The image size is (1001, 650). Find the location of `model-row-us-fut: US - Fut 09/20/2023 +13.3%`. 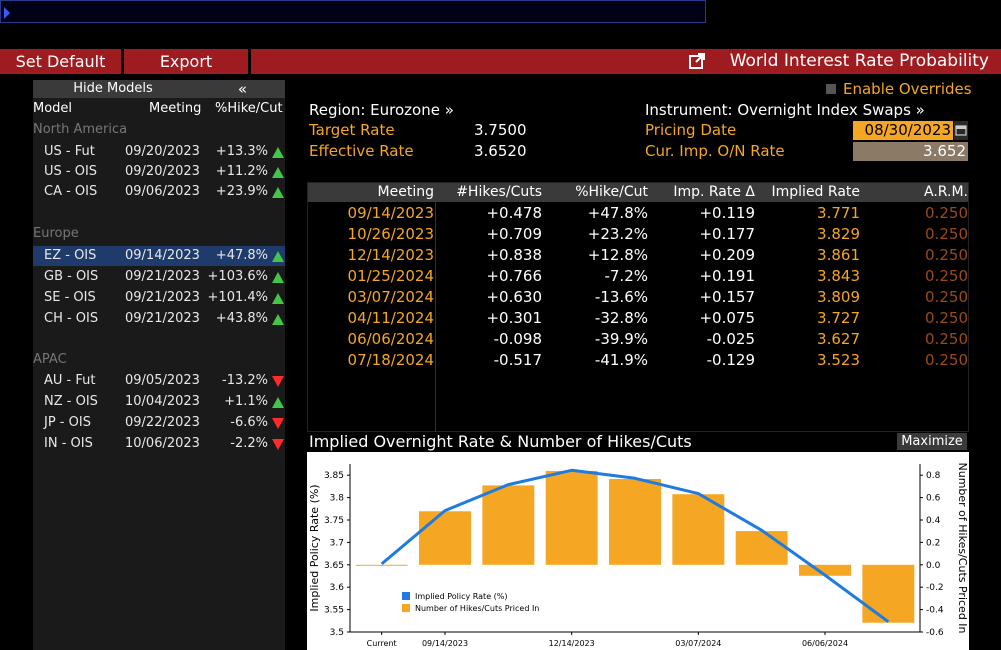

model-row-us-fut: US - Fut 09/20/2023 +13.3% is located at coordinates (159, 152).